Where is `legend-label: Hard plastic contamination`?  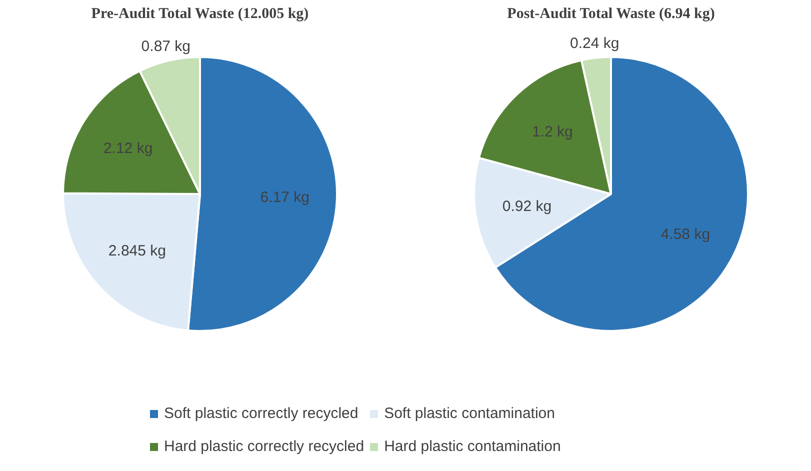 legend-label: Hard plastic contamination is located at coordinates (472, 446).